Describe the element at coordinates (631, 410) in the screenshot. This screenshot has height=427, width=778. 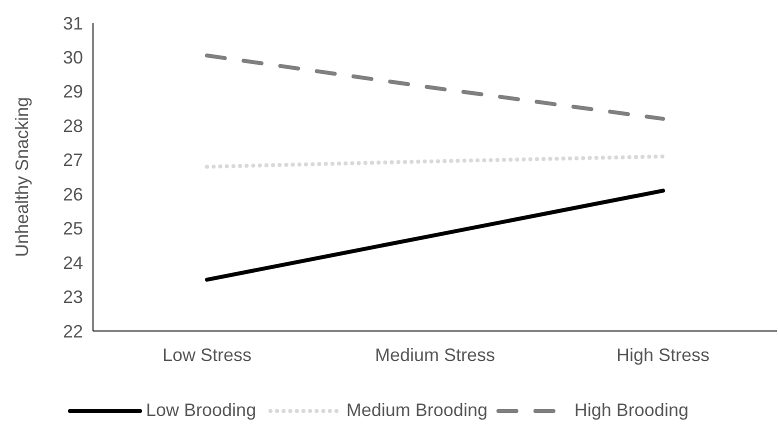
I see `legend-label: High Brooding` at that location.